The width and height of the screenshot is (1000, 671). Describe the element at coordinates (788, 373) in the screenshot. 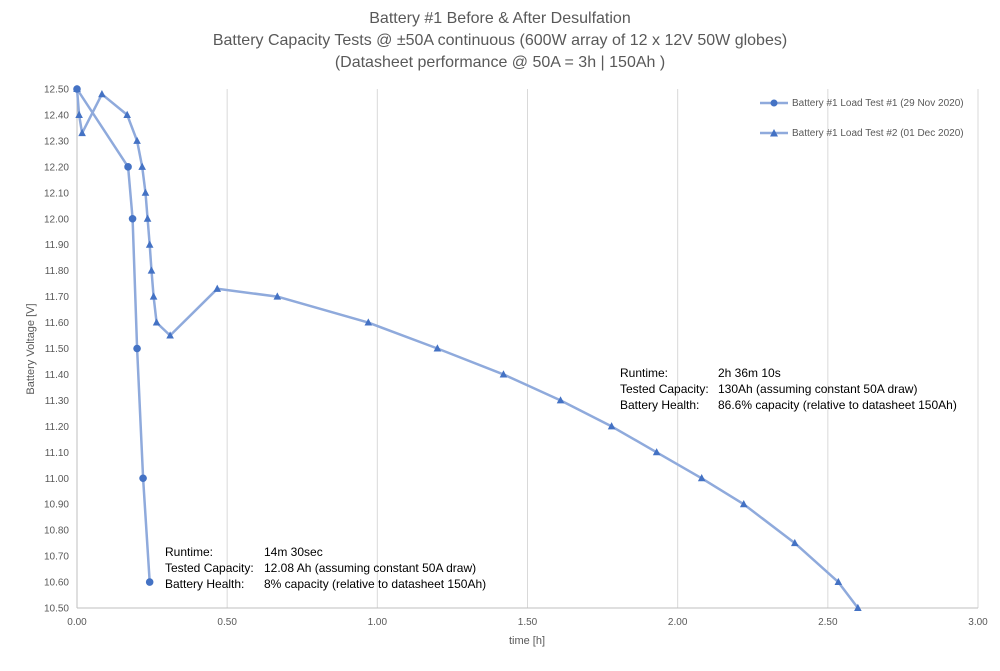

I see `annotation-row: Runtime: 2h 36m 10s` at that location.